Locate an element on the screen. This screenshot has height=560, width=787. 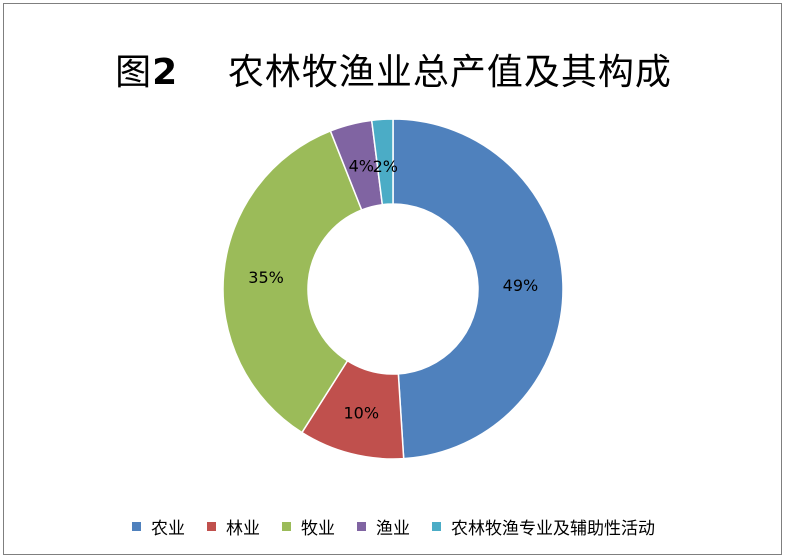
legend-item-forestry: 林业 is located at coordinates (233, 526).